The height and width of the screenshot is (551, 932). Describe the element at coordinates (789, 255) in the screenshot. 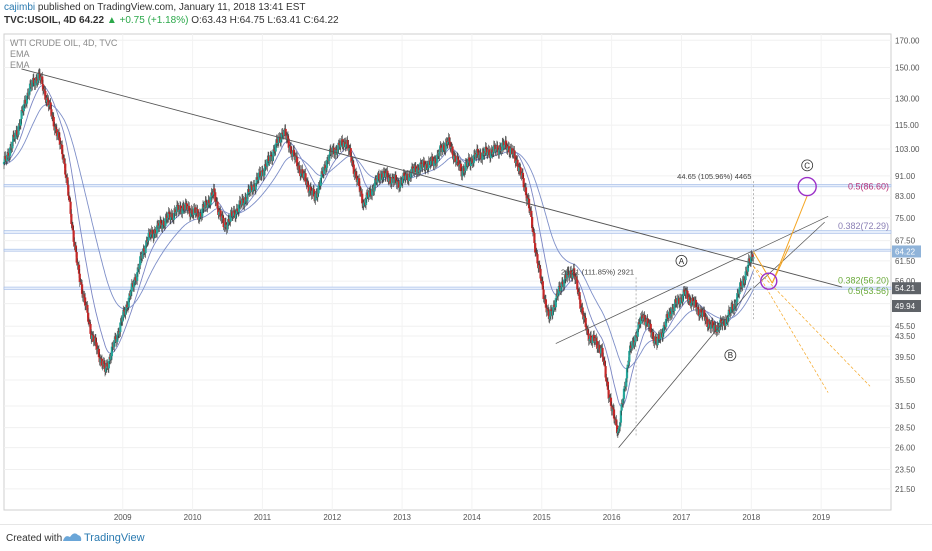

I see `channel-extension-lower` at that location.